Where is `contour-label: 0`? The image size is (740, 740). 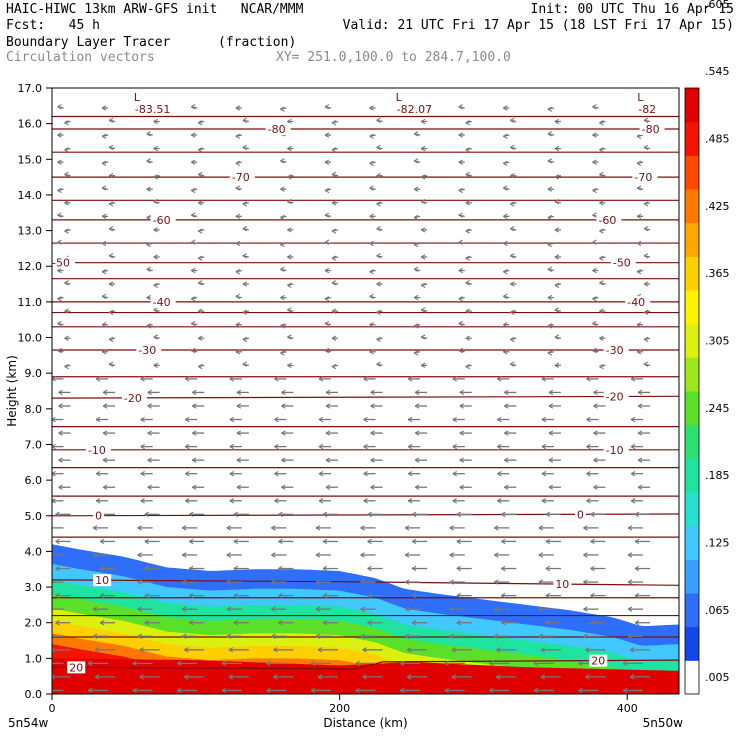
contour-label: 0 is located at coordinates (98, 516).